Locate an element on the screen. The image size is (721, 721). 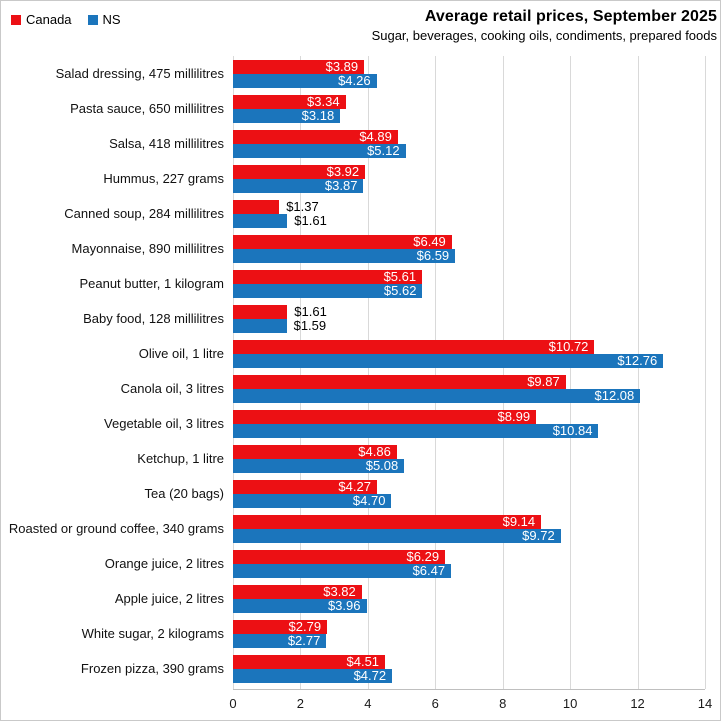
value-label-ns: $3.87 is located at coordinates (341, 185).